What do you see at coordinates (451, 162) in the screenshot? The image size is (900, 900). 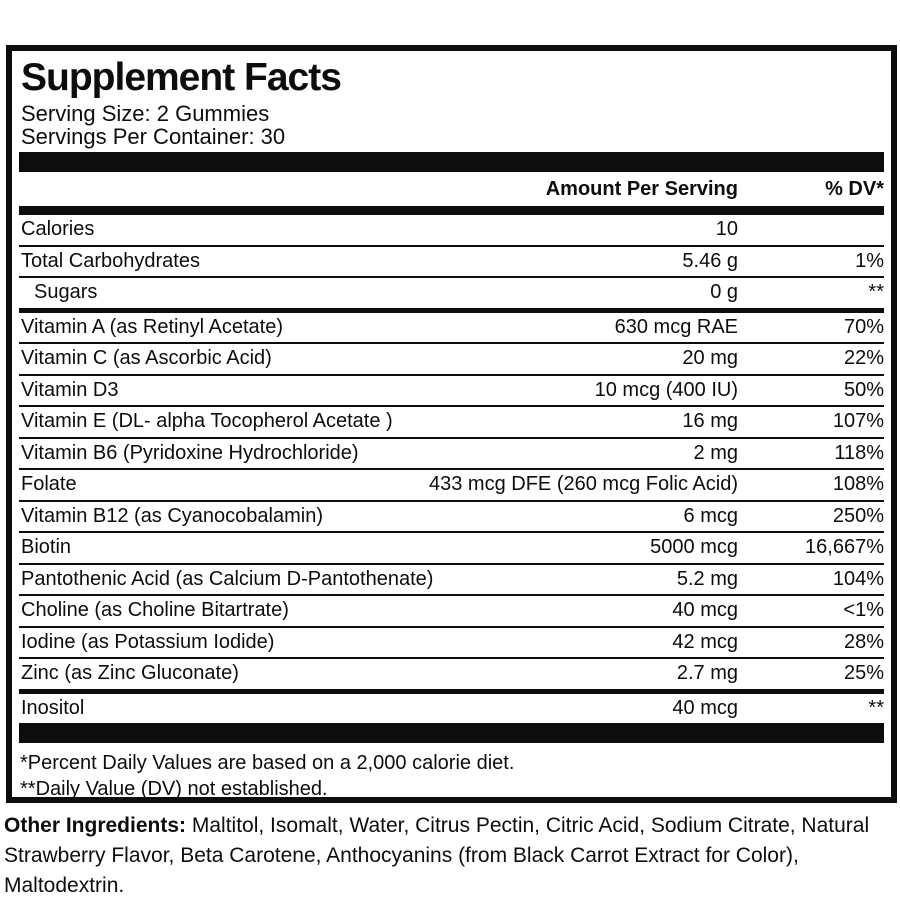 I see `divider-bar-top` at bounding box center [451, 162].